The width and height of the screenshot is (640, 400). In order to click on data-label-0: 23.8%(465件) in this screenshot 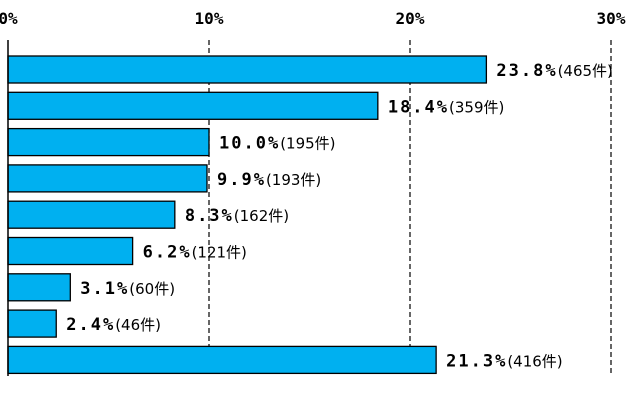, I will do `click(554, 71)`.